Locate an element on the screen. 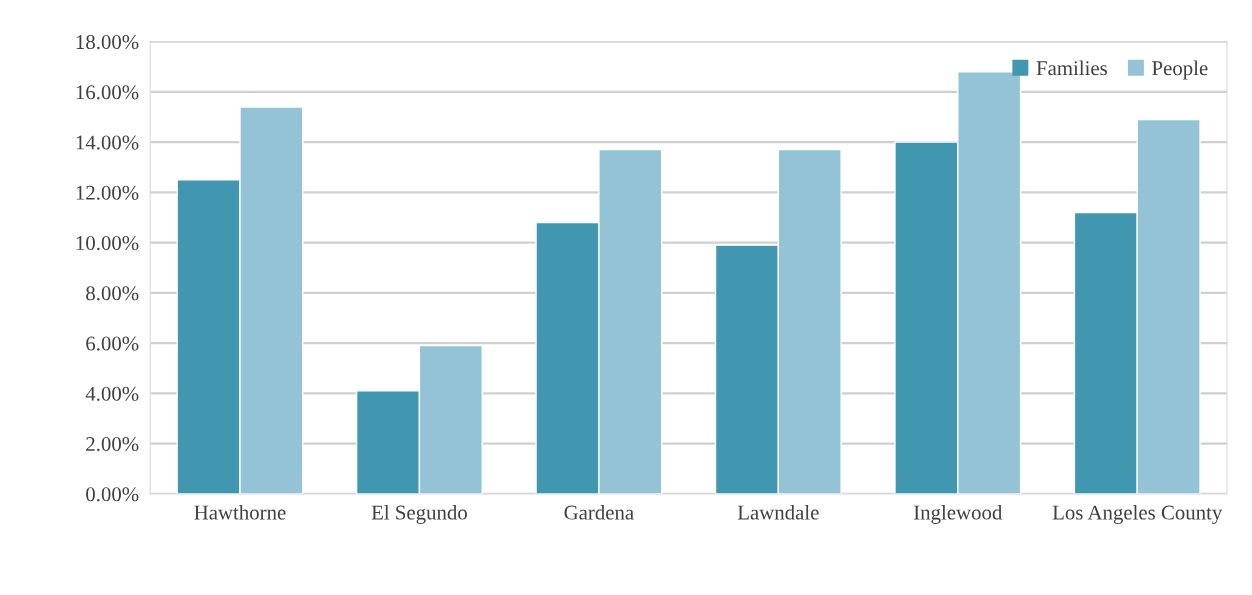 The height and width of the screenshot is (595, 1252). y-tick-label: 0.00% is located at coordinates (112, 494).